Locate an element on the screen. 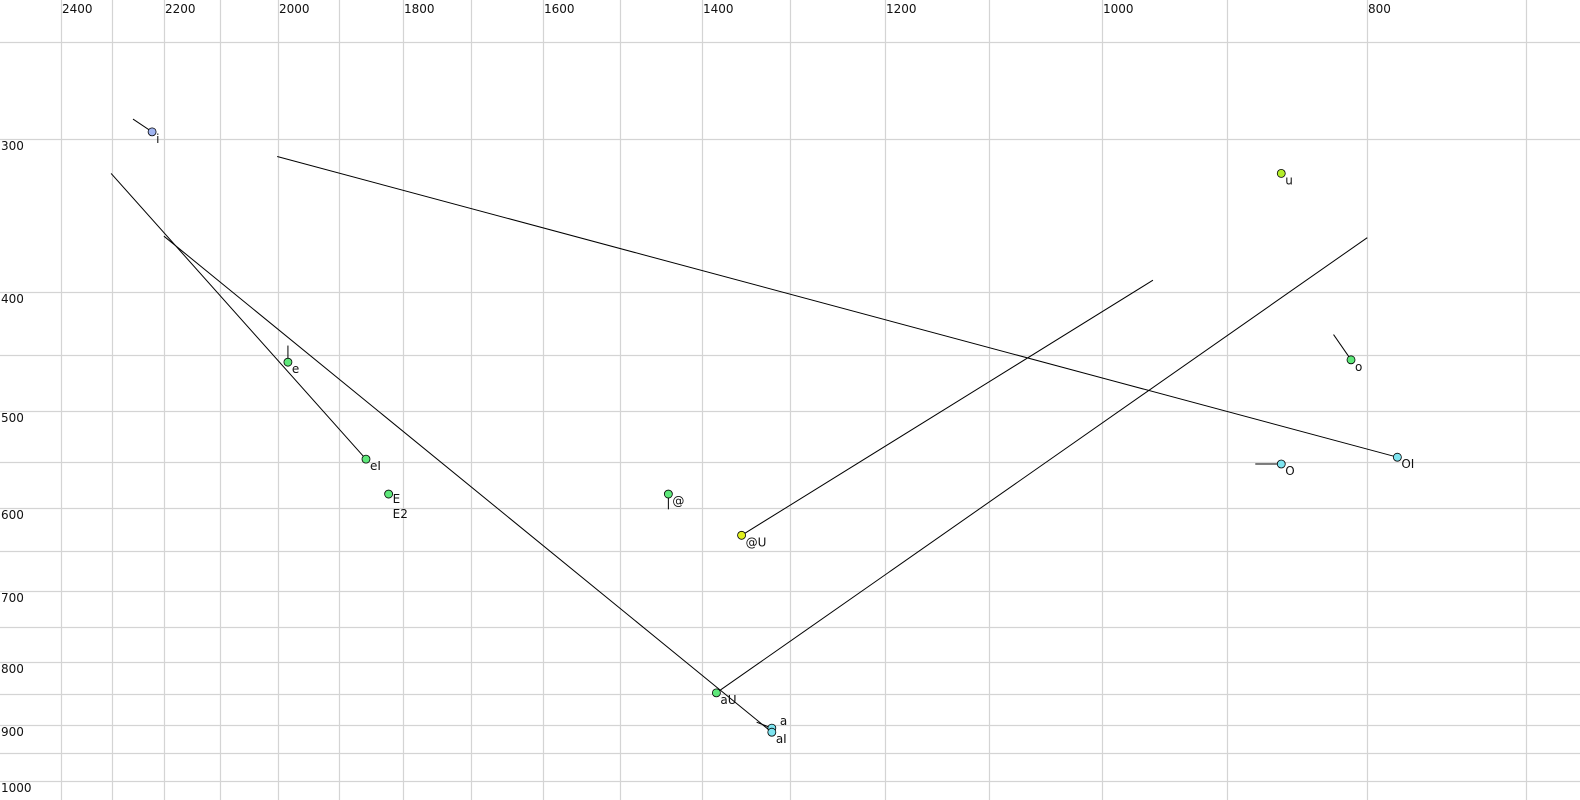 Image resolution: width=1580 pixels, height=800 pixels. vowel-point-O is located at coordinates (1281, 464).